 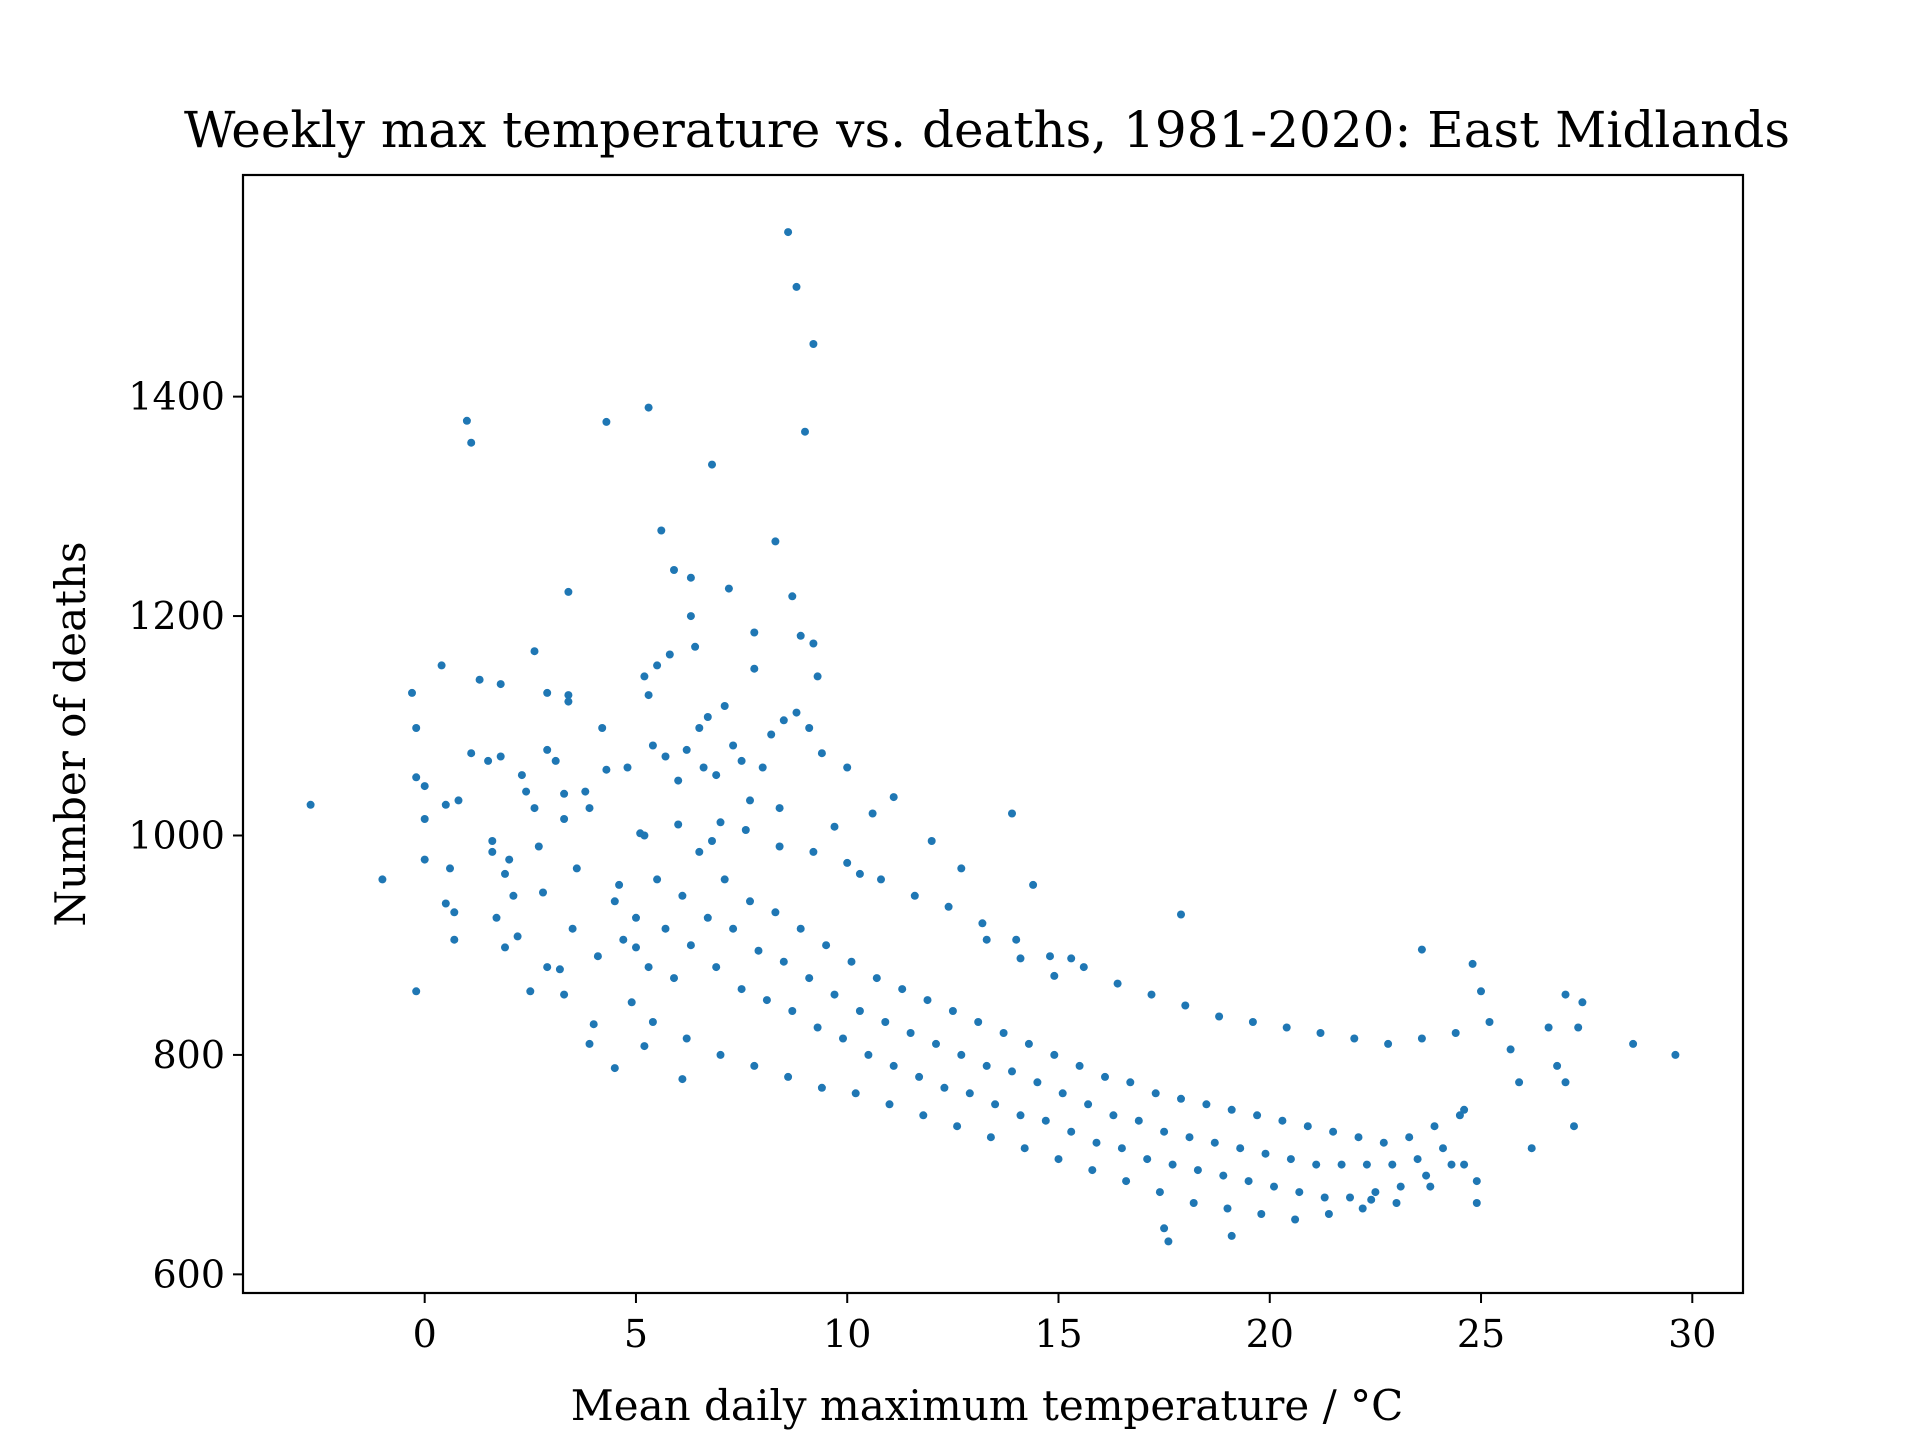 I want to click on y-tick-label: 1200, so click(x=176, y=616).